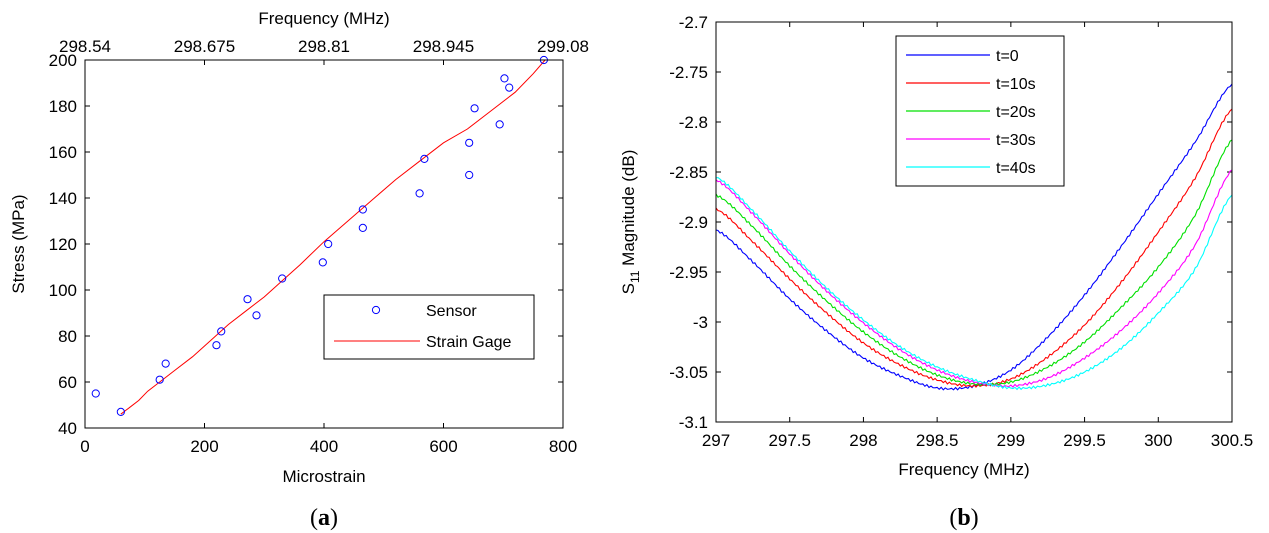  Describe the element at coordinates (693, 122) in the screenshot. I see `chart-b-y-tick-label: -2.8` at that location.